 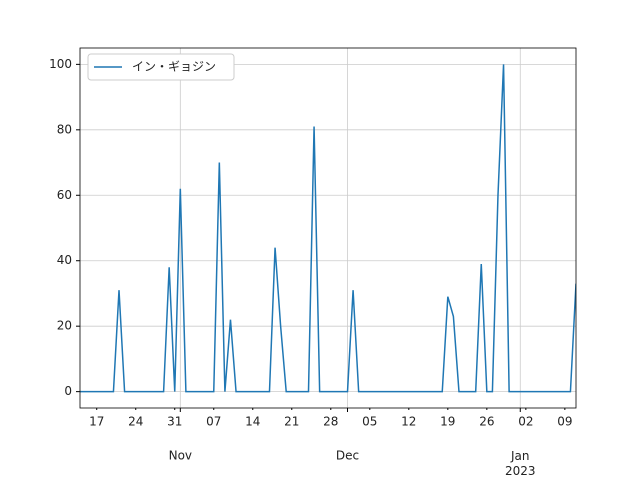 I want to click on y-tick-label: 100, so click(x=60, y=64).